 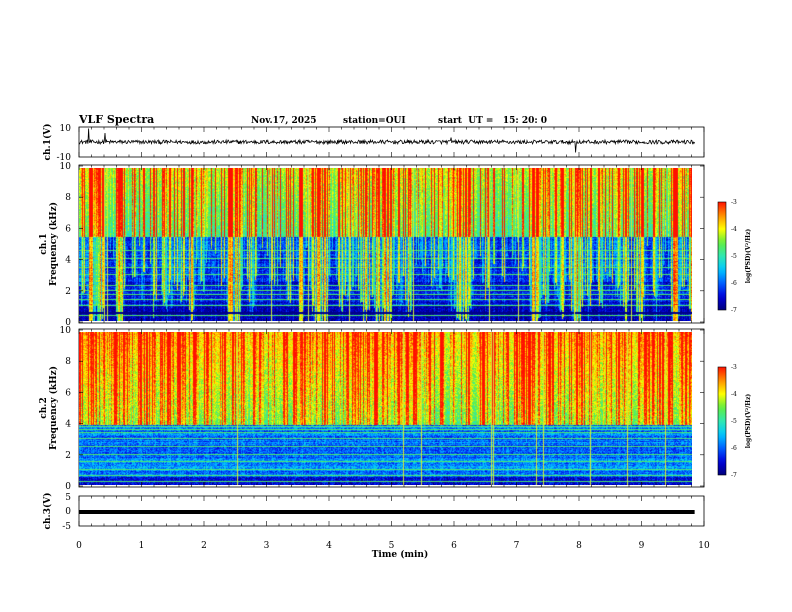 I want to click on time-axis-ticks: 0 1 2 3 4 5 6 7 8 9 10, so click(x=393, y=546).